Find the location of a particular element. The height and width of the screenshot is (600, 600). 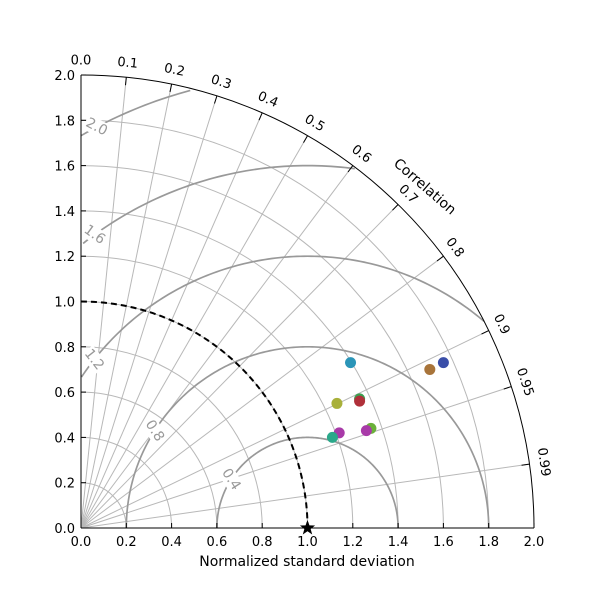

rms-contour-label-3: 1.6 is located at coordinates (94, 235).